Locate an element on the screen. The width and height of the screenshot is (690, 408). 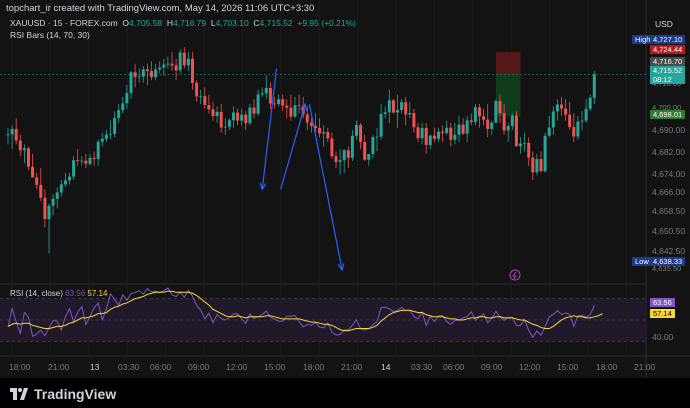
low-badge-value: 4,638.33 is located at coordinates (668, 261).